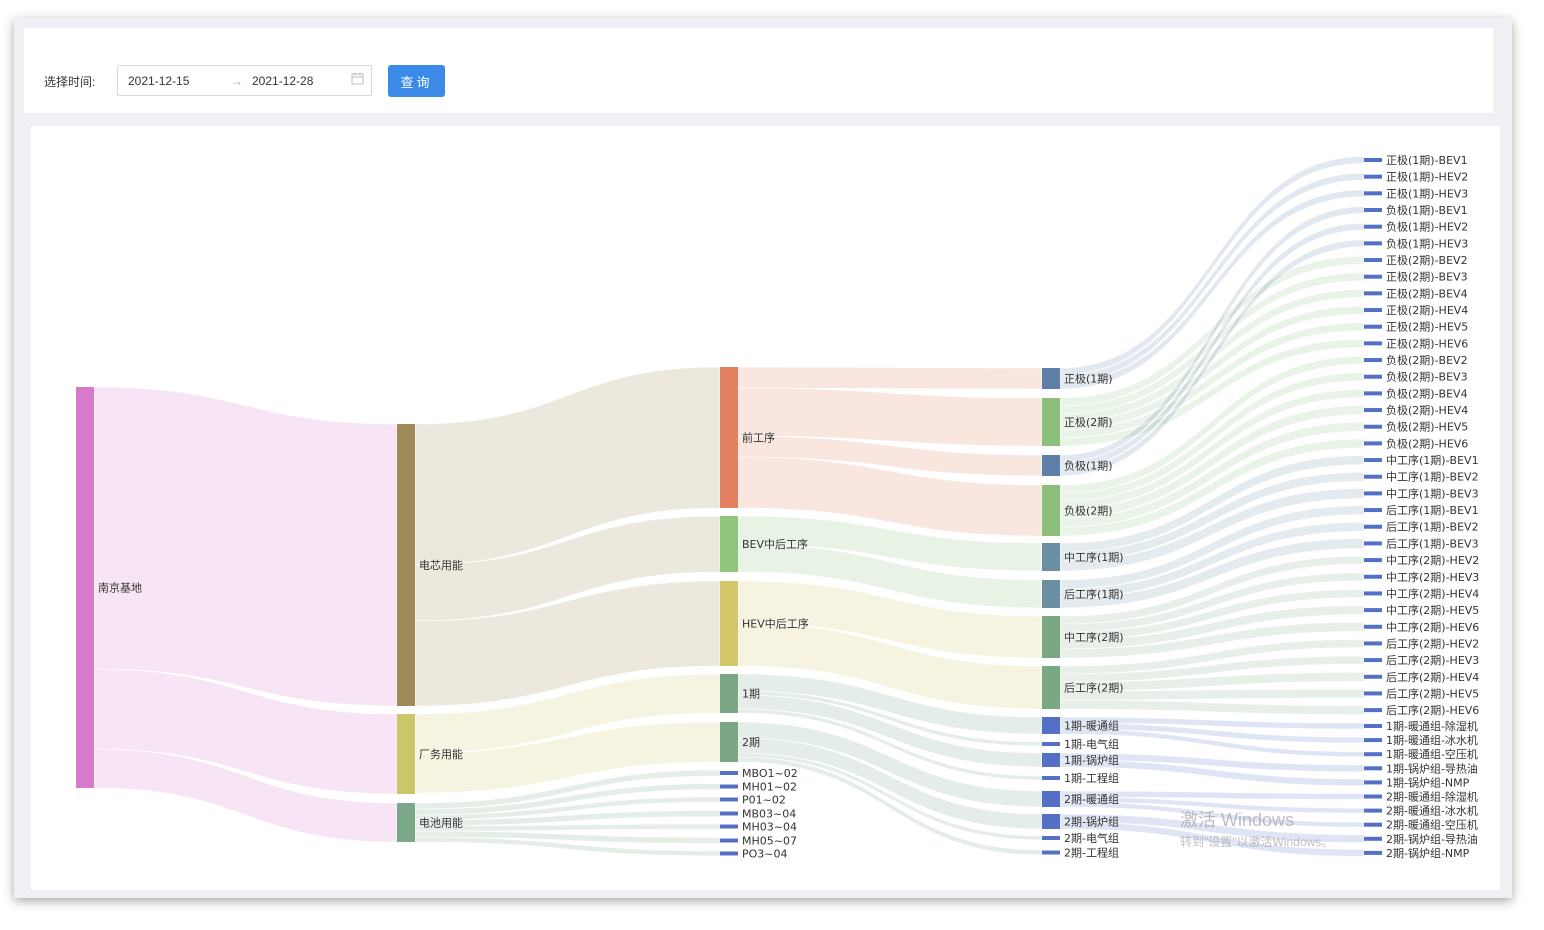  I want to click on query-button: 查询, so click(416, 81).